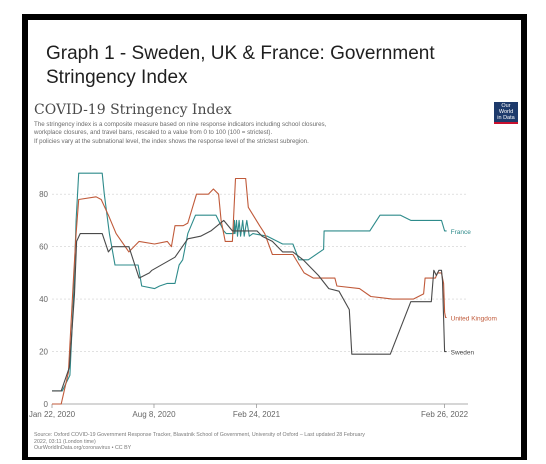 The width and height of the screenshot is (546, 464). I want to click on our-world-in-data-logo: Our World in Data, so click(506, 113).